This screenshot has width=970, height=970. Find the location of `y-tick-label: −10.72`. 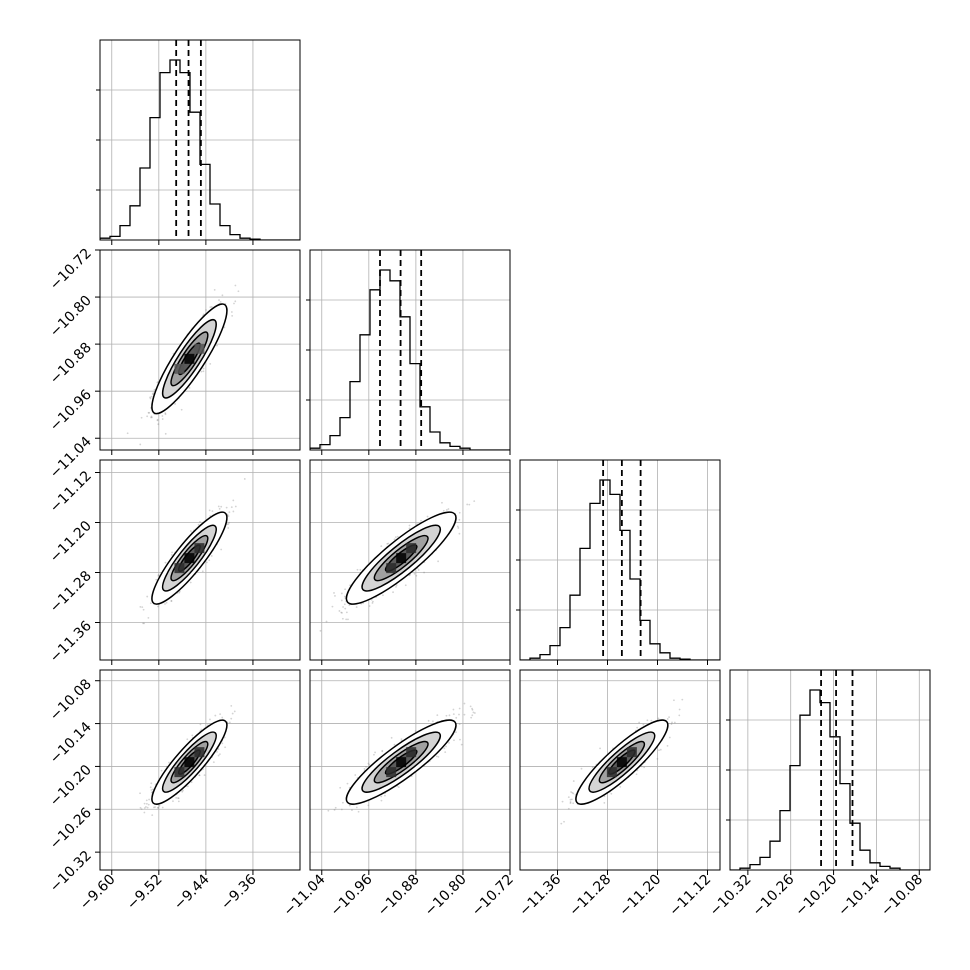

y-tick-label: −10.72 is located at coordinates (71, 270).